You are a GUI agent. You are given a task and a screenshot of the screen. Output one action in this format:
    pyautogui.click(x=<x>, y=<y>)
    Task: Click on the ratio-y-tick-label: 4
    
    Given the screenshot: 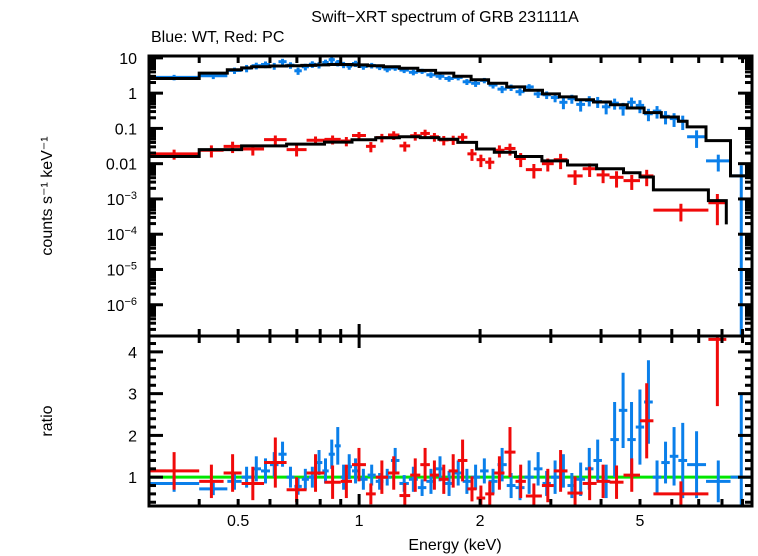 What is the action you would take?
    pyautogui.click(x=132, y=353)
    